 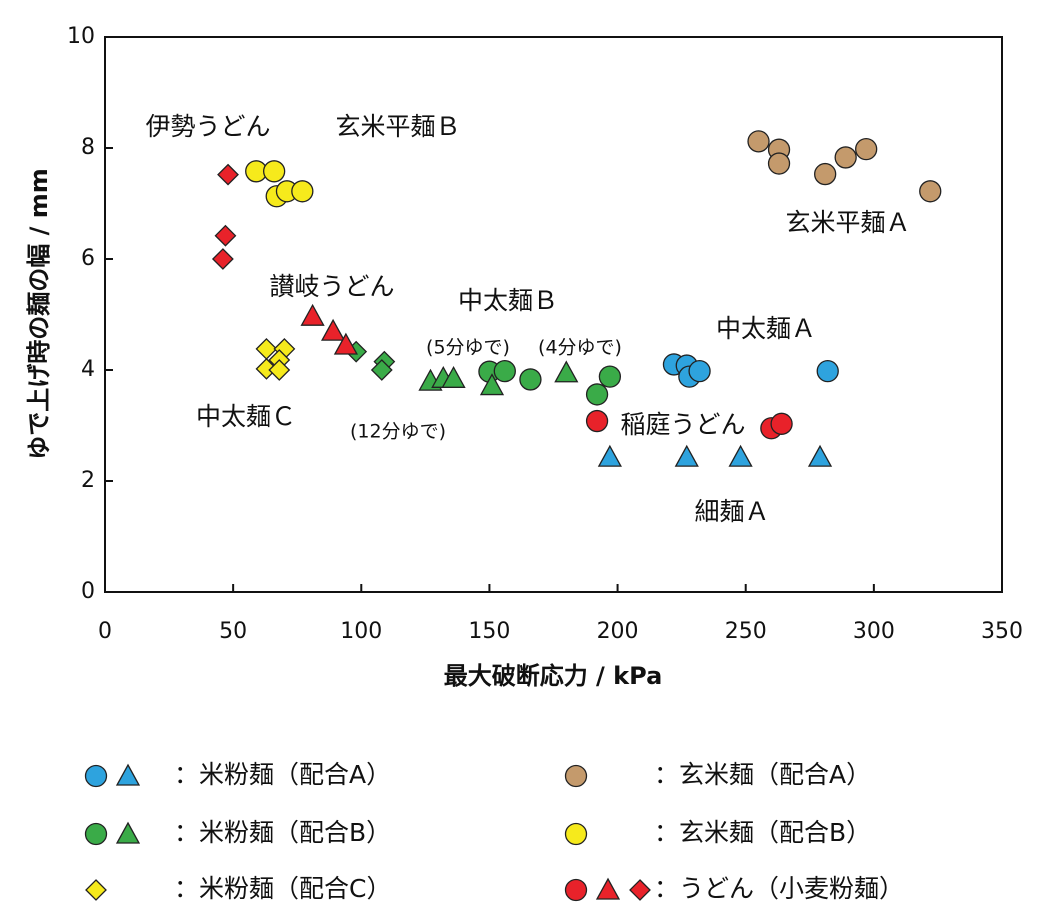 What do you see at coordinates (88, 258) in the screenshot?
I see `y-tick-label: 6` at bounding box center [88, 258].